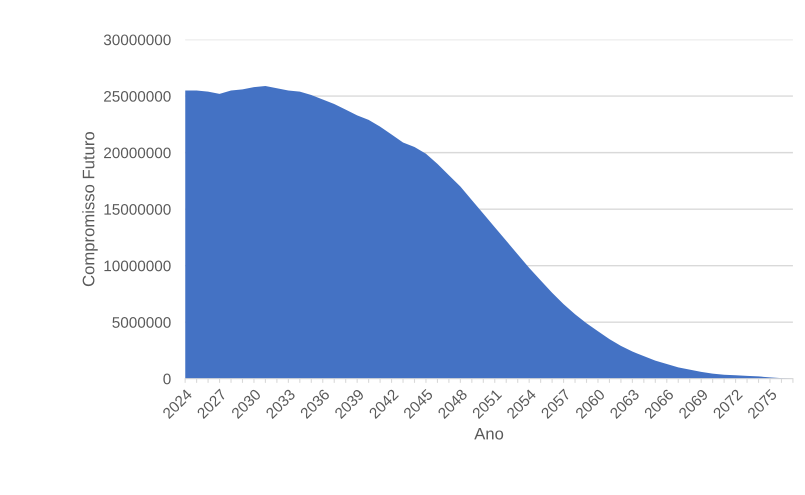  I want to click on y-tick-label: 20000000, so click(137, 152).